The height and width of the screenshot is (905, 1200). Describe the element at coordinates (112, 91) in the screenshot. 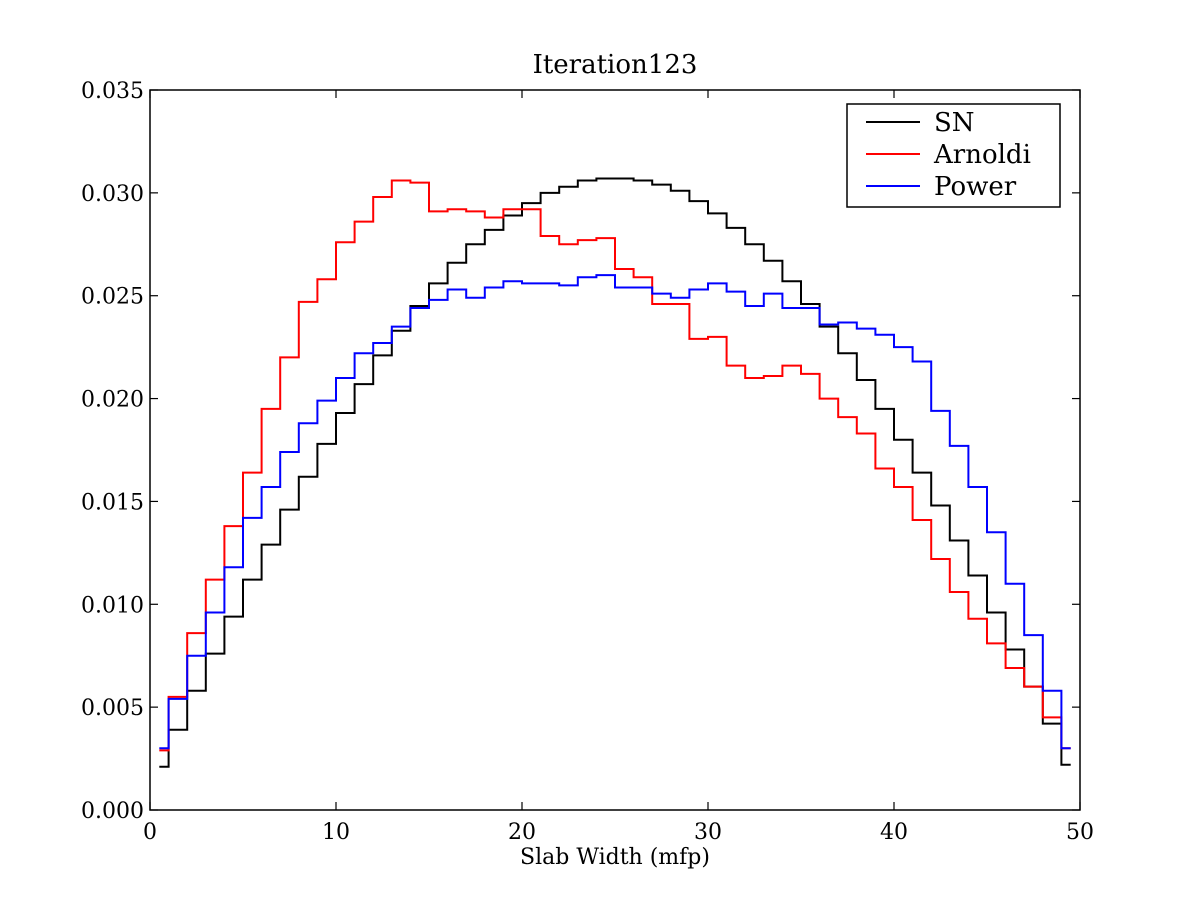

I see `y-tick-label: 0.035` at that location.